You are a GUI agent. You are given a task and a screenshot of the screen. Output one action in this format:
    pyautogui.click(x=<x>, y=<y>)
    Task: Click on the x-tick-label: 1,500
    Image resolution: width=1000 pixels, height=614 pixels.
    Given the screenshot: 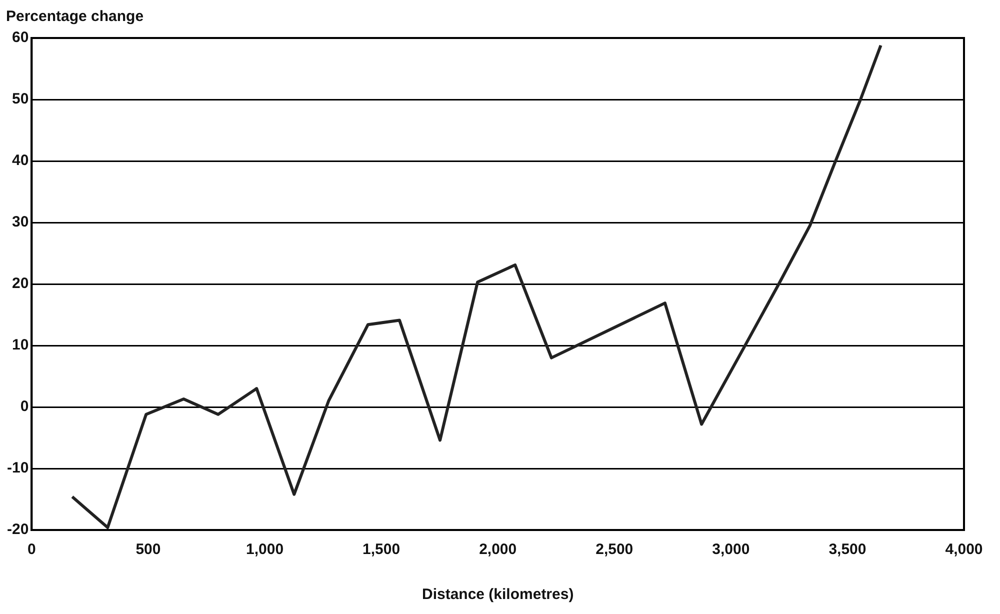 What is the action you would take?
    pyautogui.click(x=381, y=549)
    